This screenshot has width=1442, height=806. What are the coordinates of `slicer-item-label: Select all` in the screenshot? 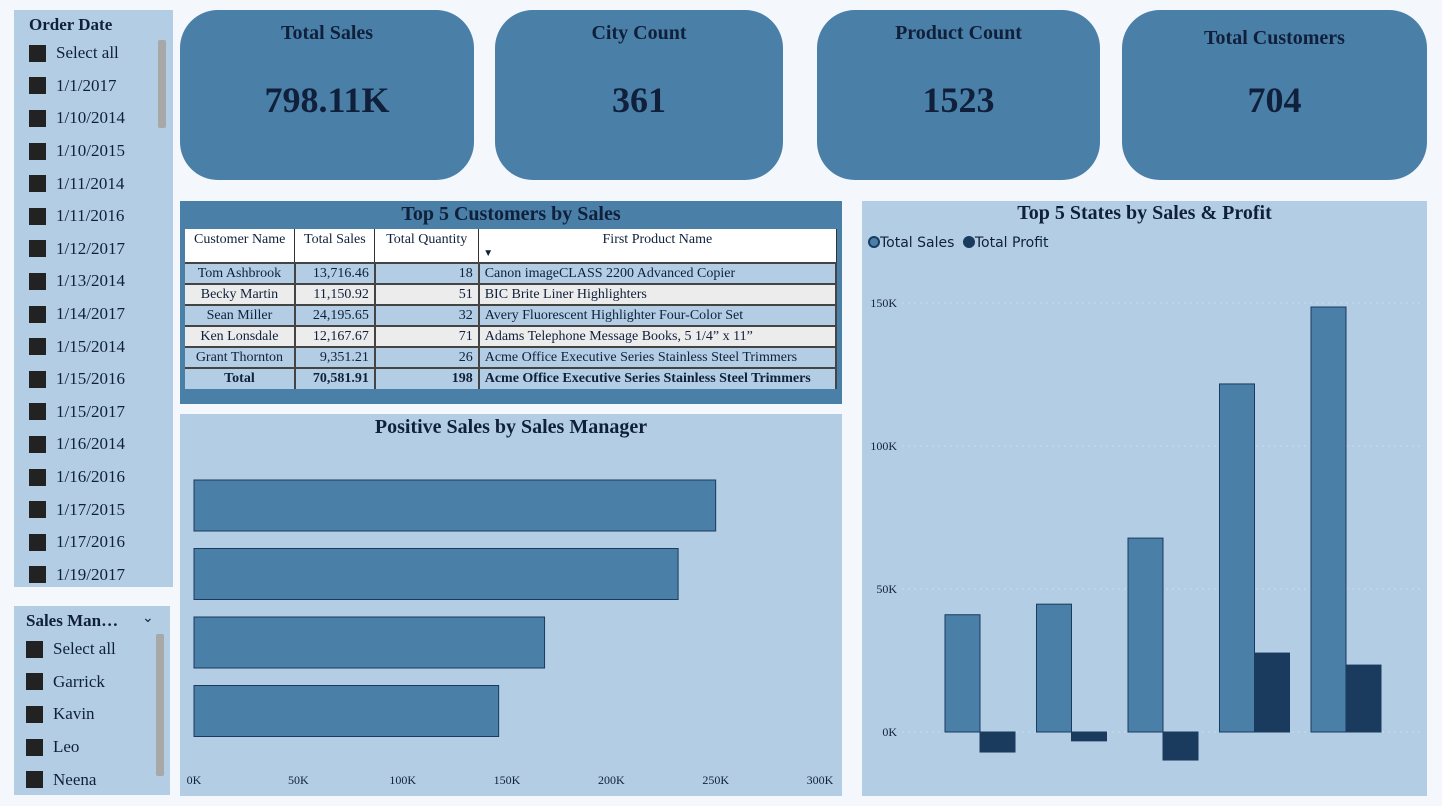 It's located at (84, 649).